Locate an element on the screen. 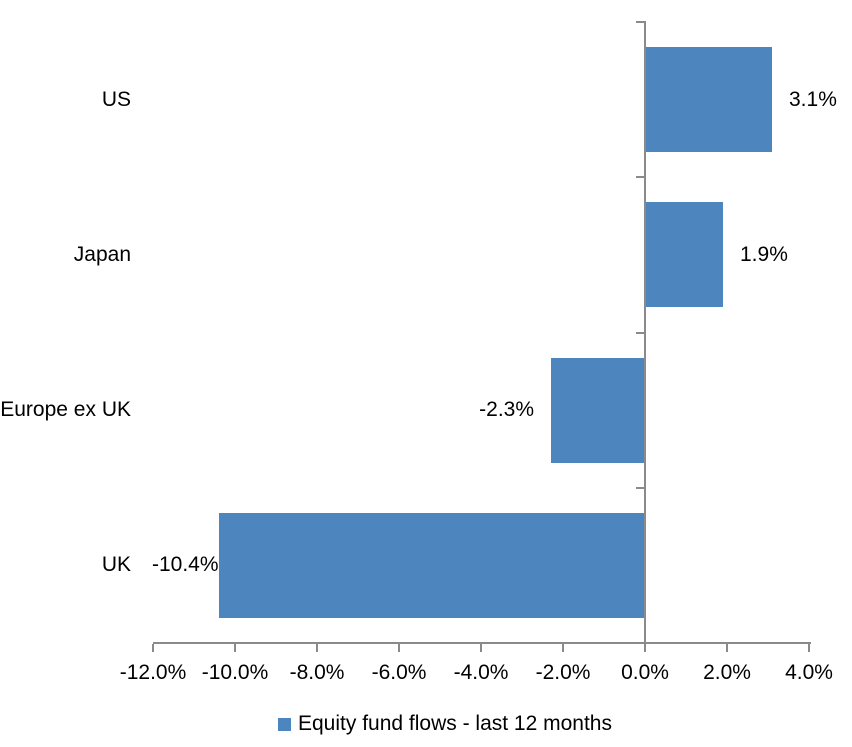 This screenshot has height=747, width=852. legend-color-swatch is located at coordinates (284, 724).